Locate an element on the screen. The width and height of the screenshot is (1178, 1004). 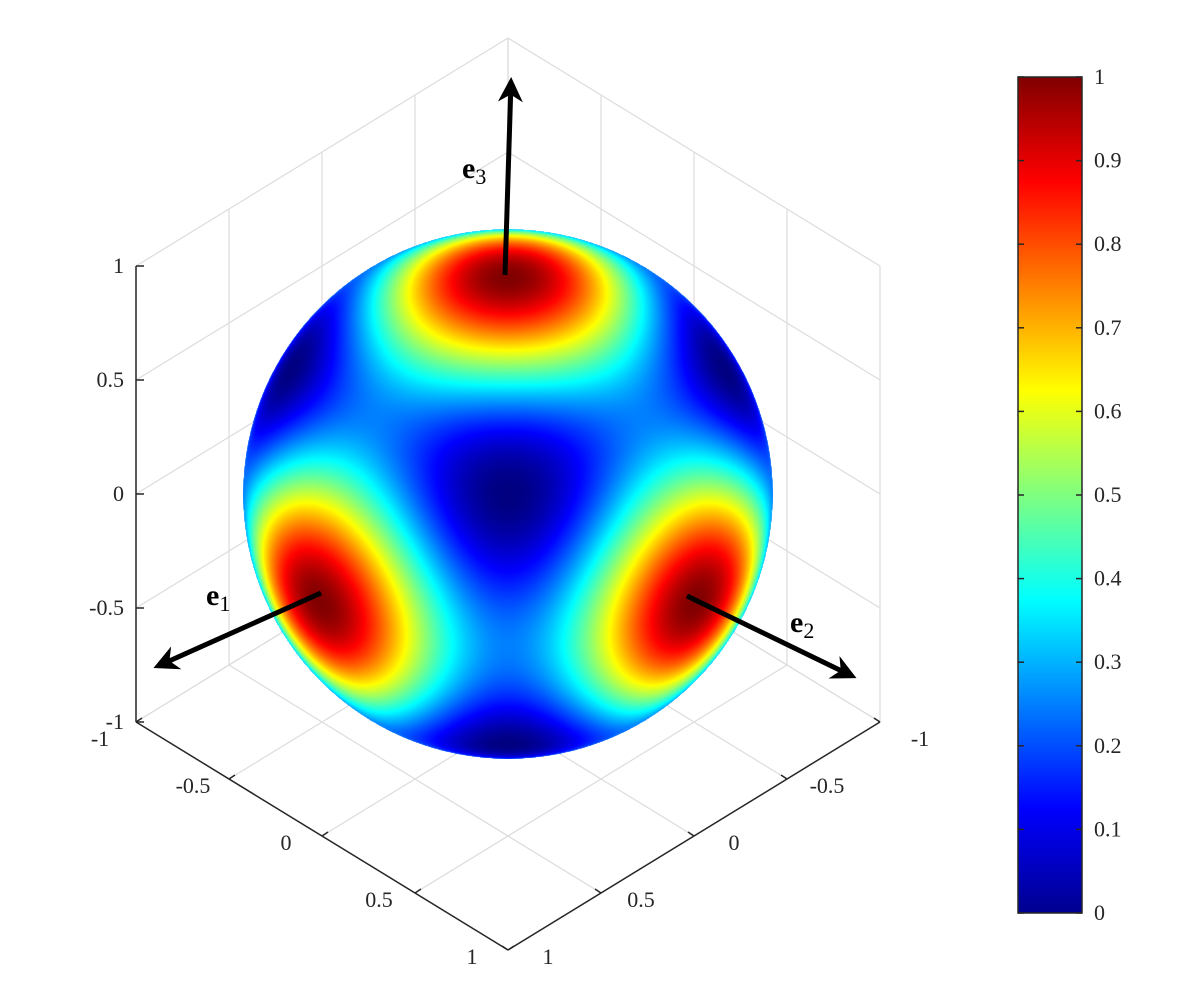
z-tick-label: -0.5 is located at coordinates (106, 607).